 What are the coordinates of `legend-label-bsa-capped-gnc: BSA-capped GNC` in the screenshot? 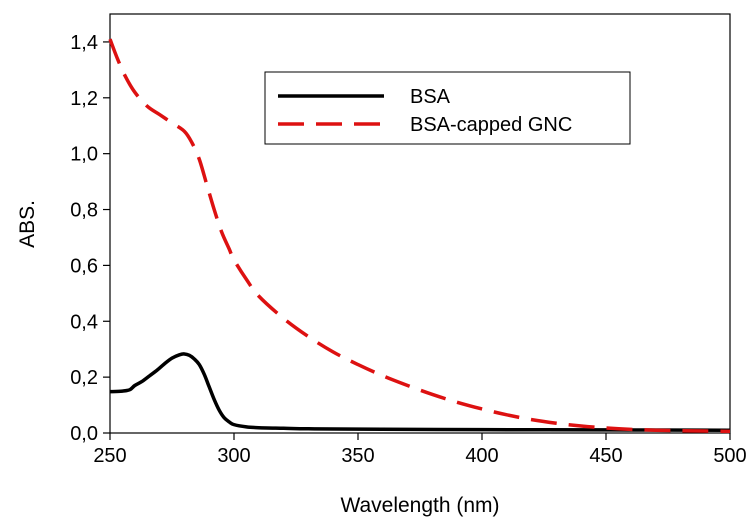 It's located at (491, 125).